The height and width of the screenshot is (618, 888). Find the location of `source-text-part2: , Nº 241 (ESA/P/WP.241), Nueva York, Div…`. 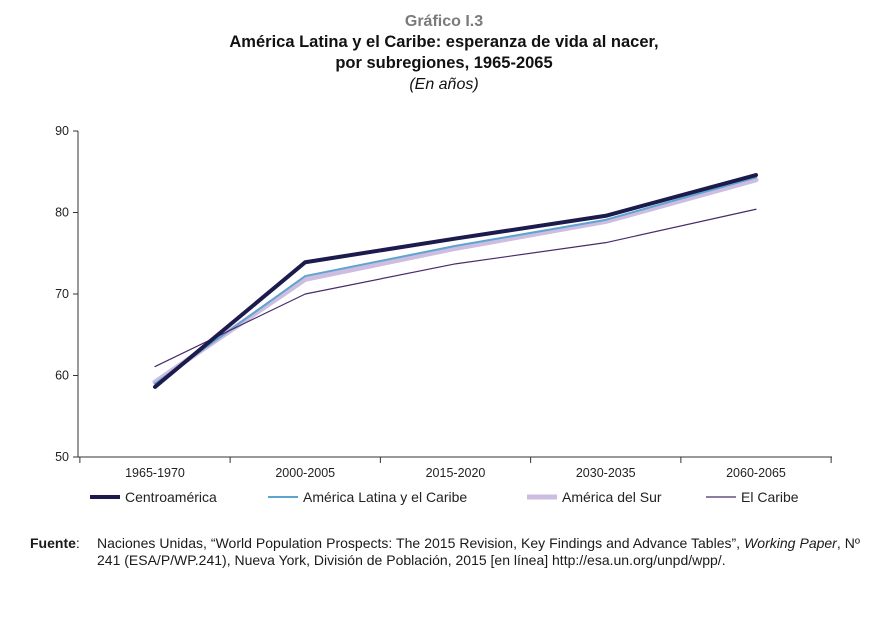

source-text-part2: , Nº 241 (ESA/P/WP.241), Nueva York, Div… is located at coordinates (478, 551).